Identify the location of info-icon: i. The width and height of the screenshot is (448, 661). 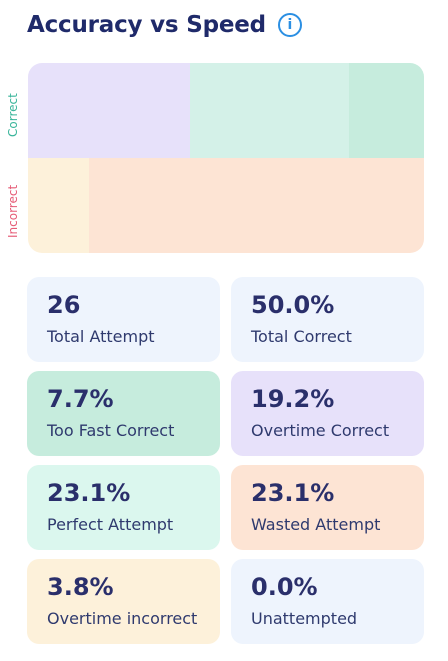
(289, 25).